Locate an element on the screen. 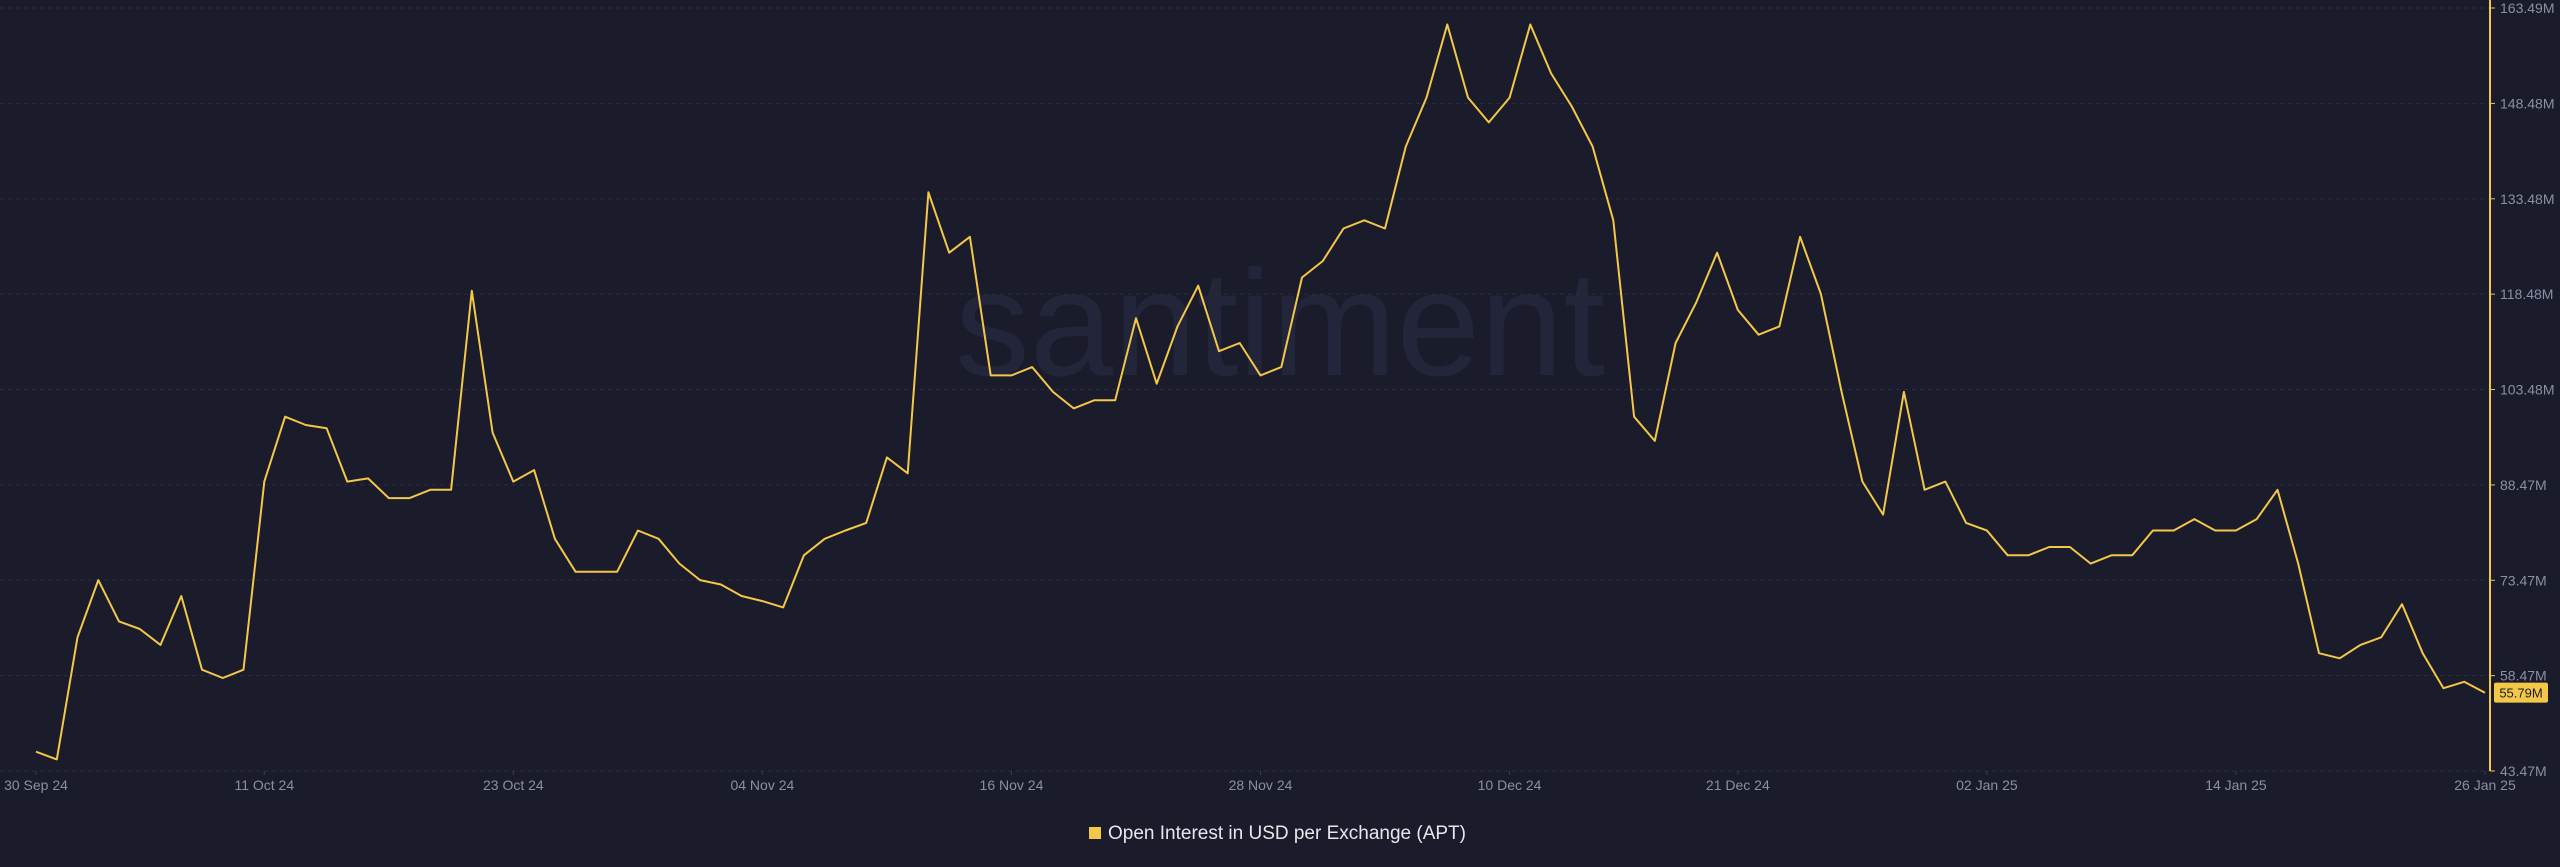  x-tick-label: 23 Oct 24 is located at coordinates (513, 785).